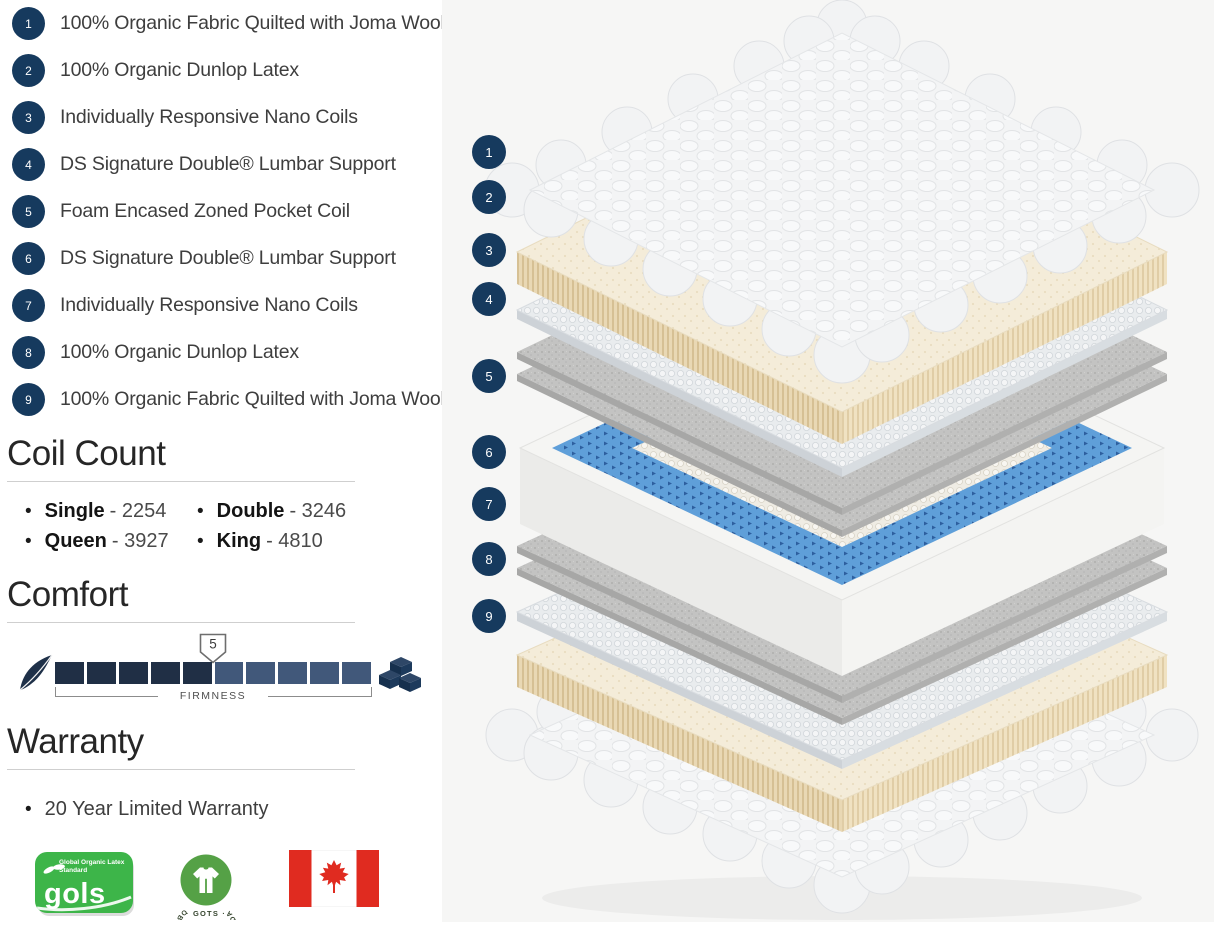  Describe the element at coordinates (239, 541) in the screenshot. I see `coil-size-label: King` at that location.